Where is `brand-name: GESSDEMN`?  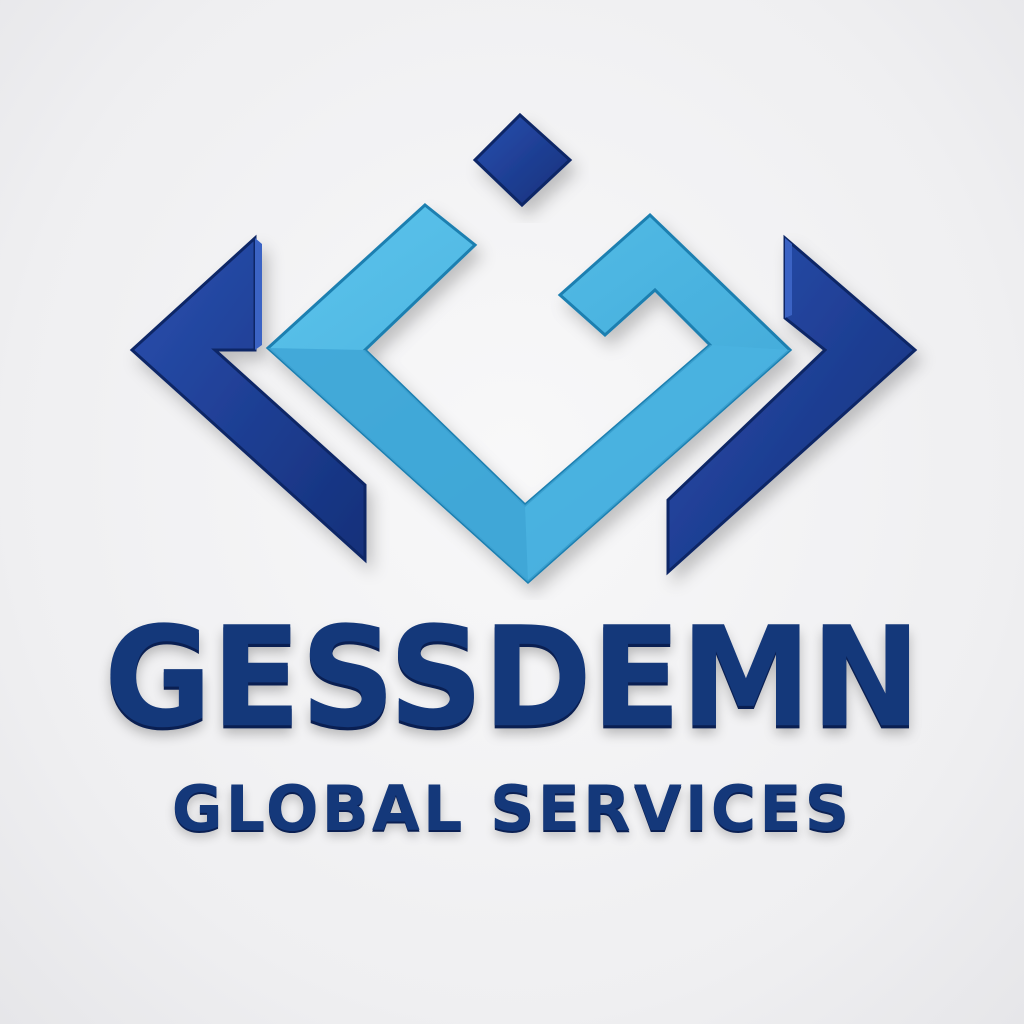
brand-name: GESSDEMN is located at coordinates (512, 678).